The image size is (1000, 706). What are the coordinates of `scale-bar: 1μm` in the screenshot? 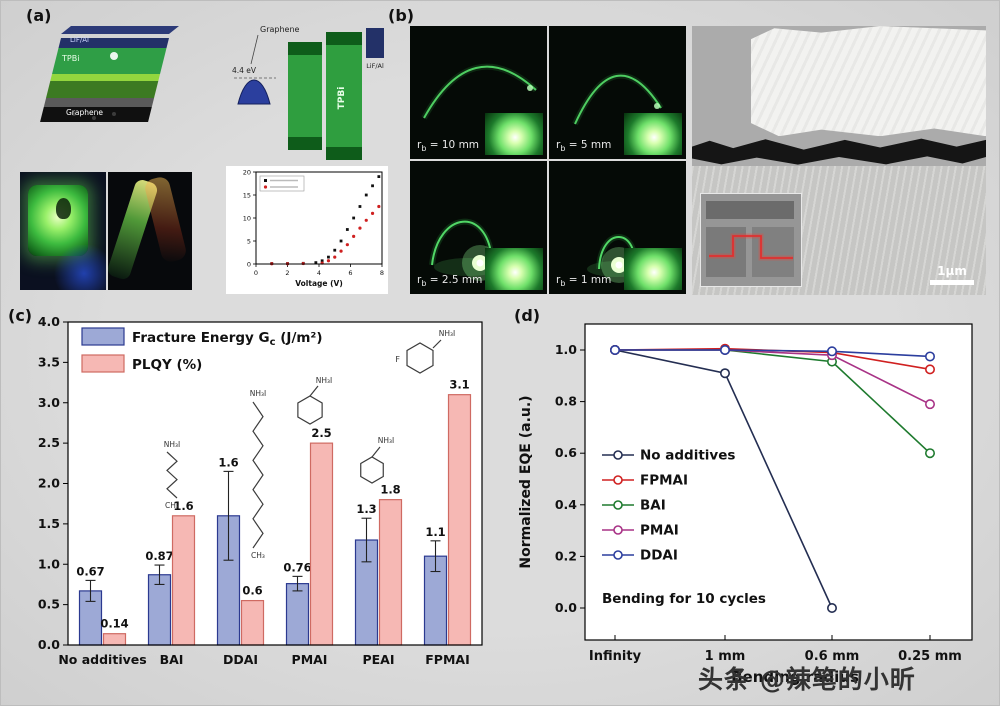 It's located at (952, 274).